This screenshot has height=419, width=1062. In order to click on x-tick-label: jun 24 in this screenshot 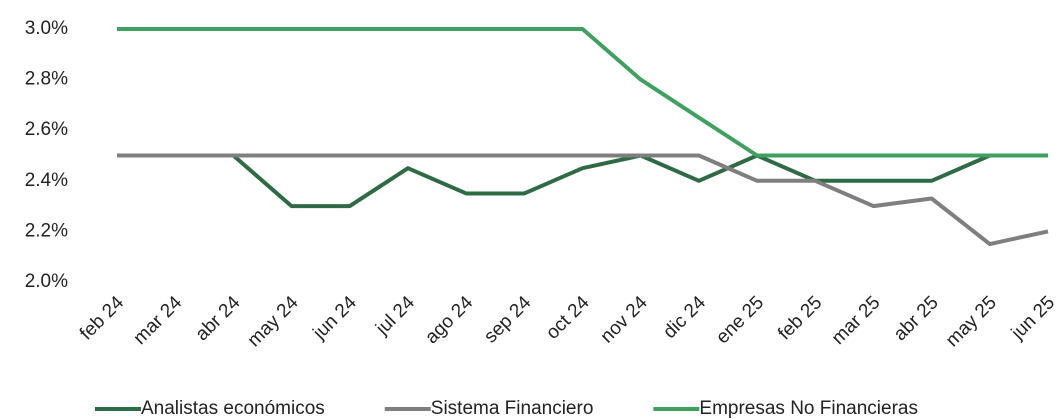, I will do `click(335, 318)`.